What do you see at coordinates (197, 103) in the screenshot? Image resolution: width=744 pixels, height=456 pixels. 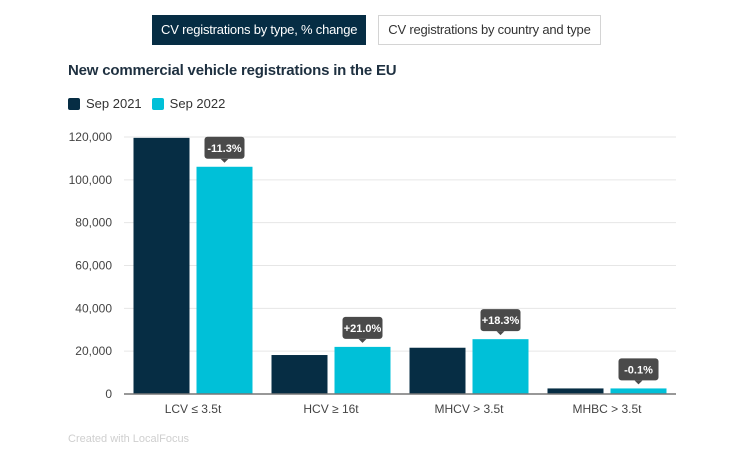 I see `legend-label-sep-2022: Sep 2022` at bounding box center [197, 103].